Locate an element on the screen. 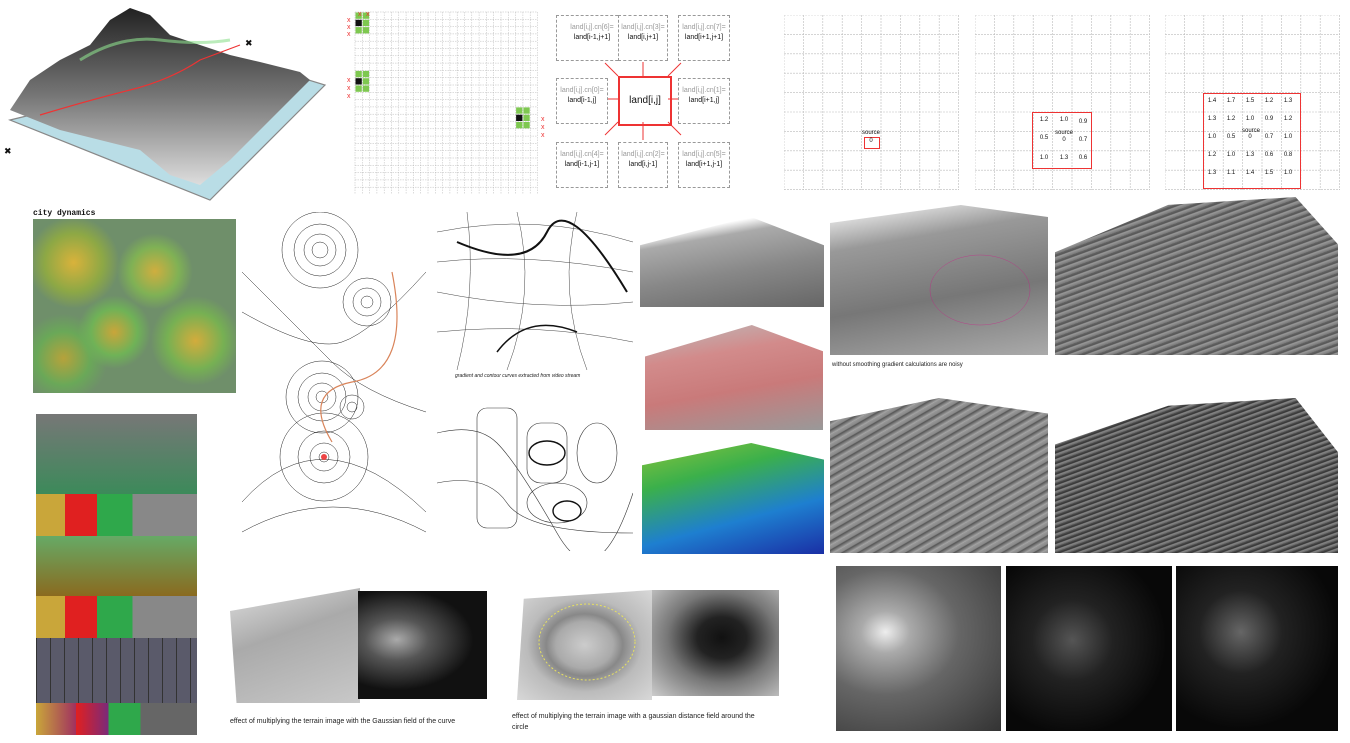  grid3-value: 1.1 is located at coordinates (1231, 173).